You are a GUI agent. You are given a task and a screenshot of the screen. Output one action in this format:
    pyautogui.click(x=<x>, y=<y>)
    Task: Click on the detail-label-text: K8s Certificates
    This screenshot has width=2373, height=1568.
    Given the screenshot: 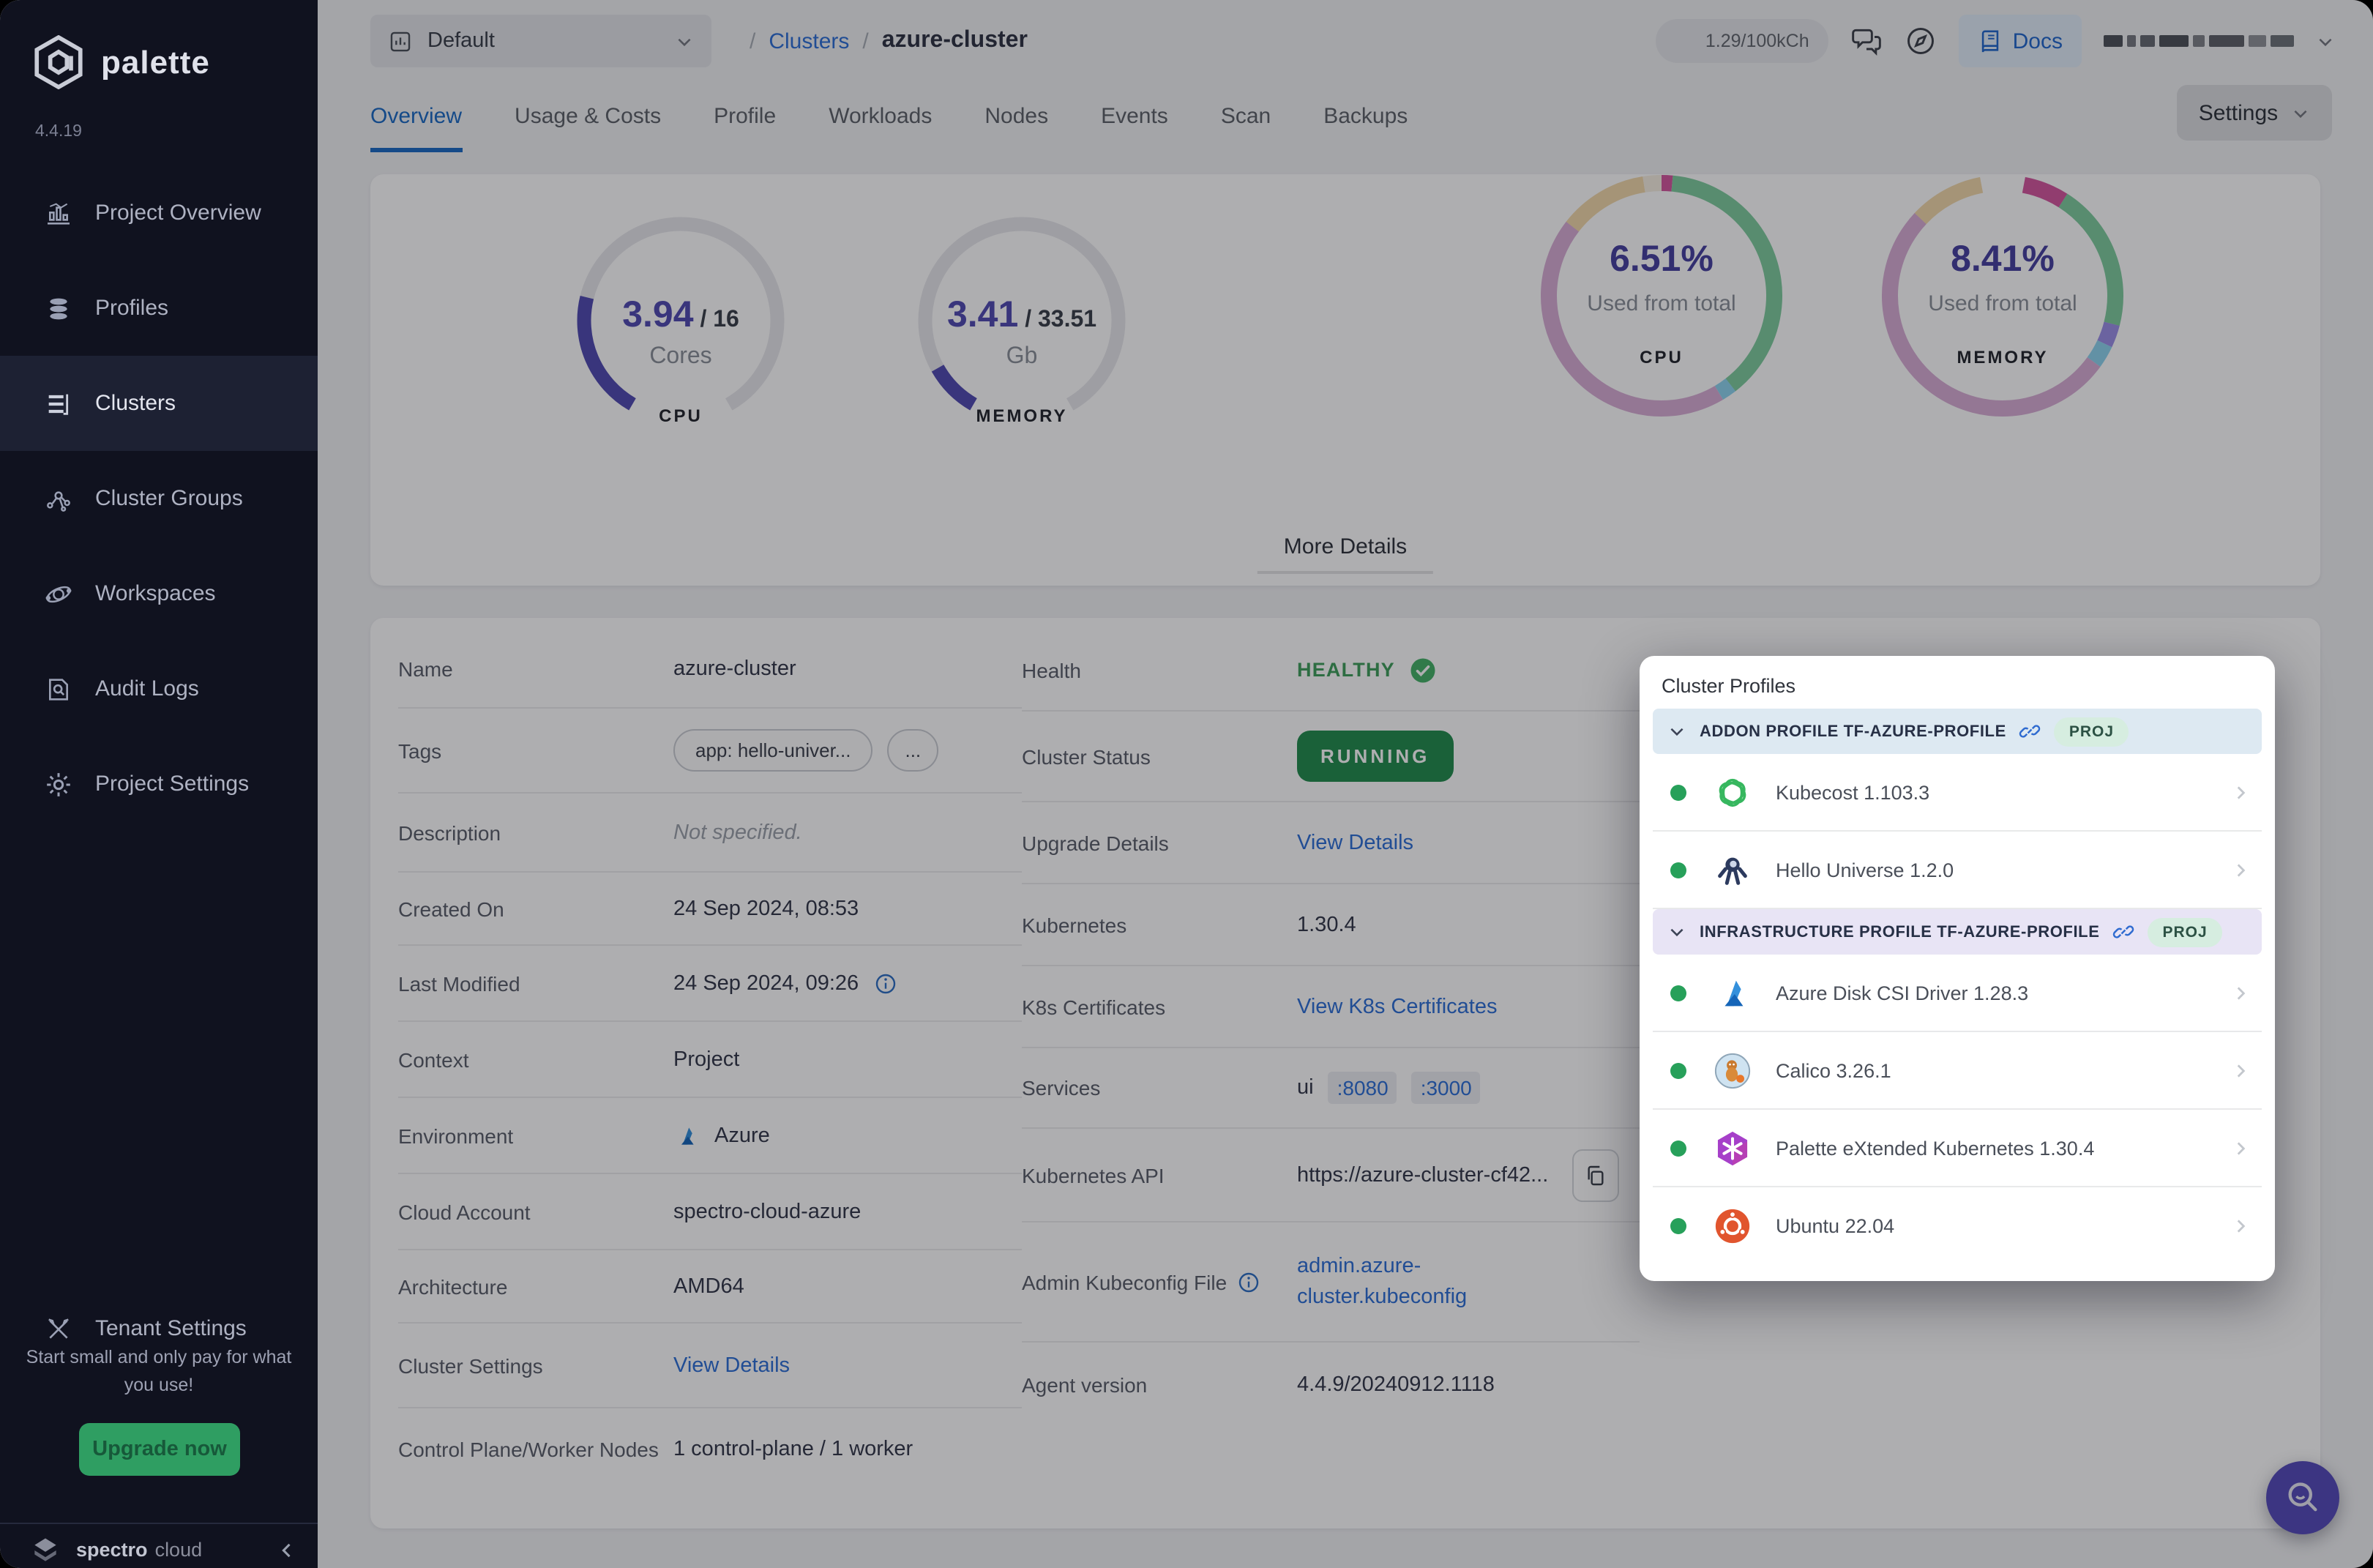 What is the action you would take?
    pyautogui.click(x=1094, y=1006)
    